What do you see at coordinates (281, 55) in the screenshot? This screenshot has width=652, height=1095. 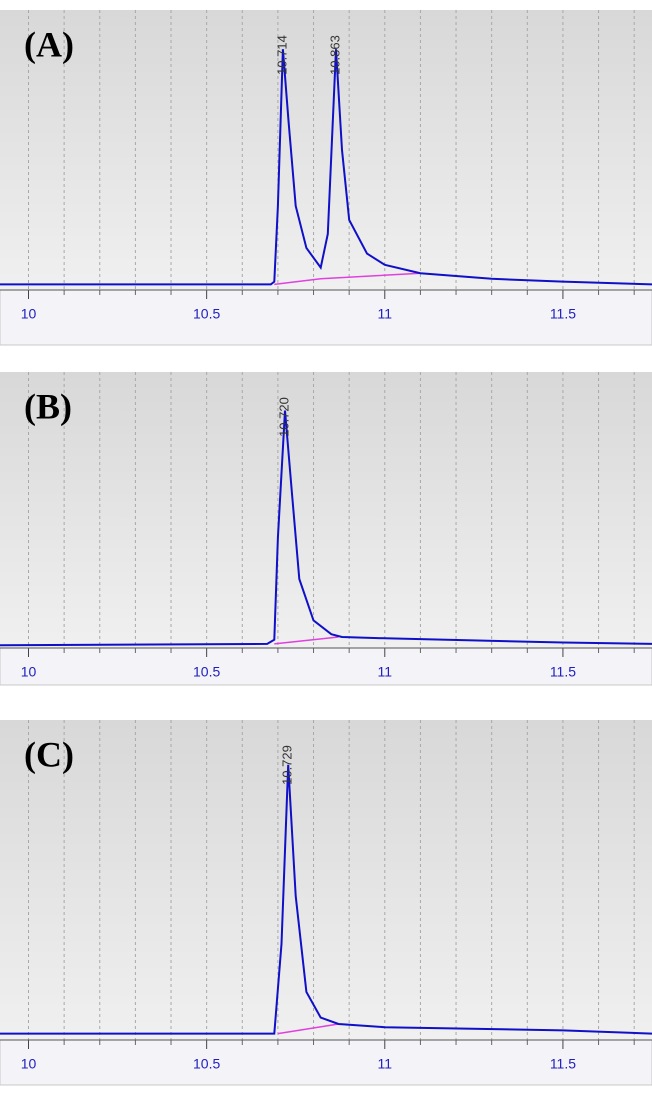 I see `peak-label: 10.714` at bounding box center [281, 55].